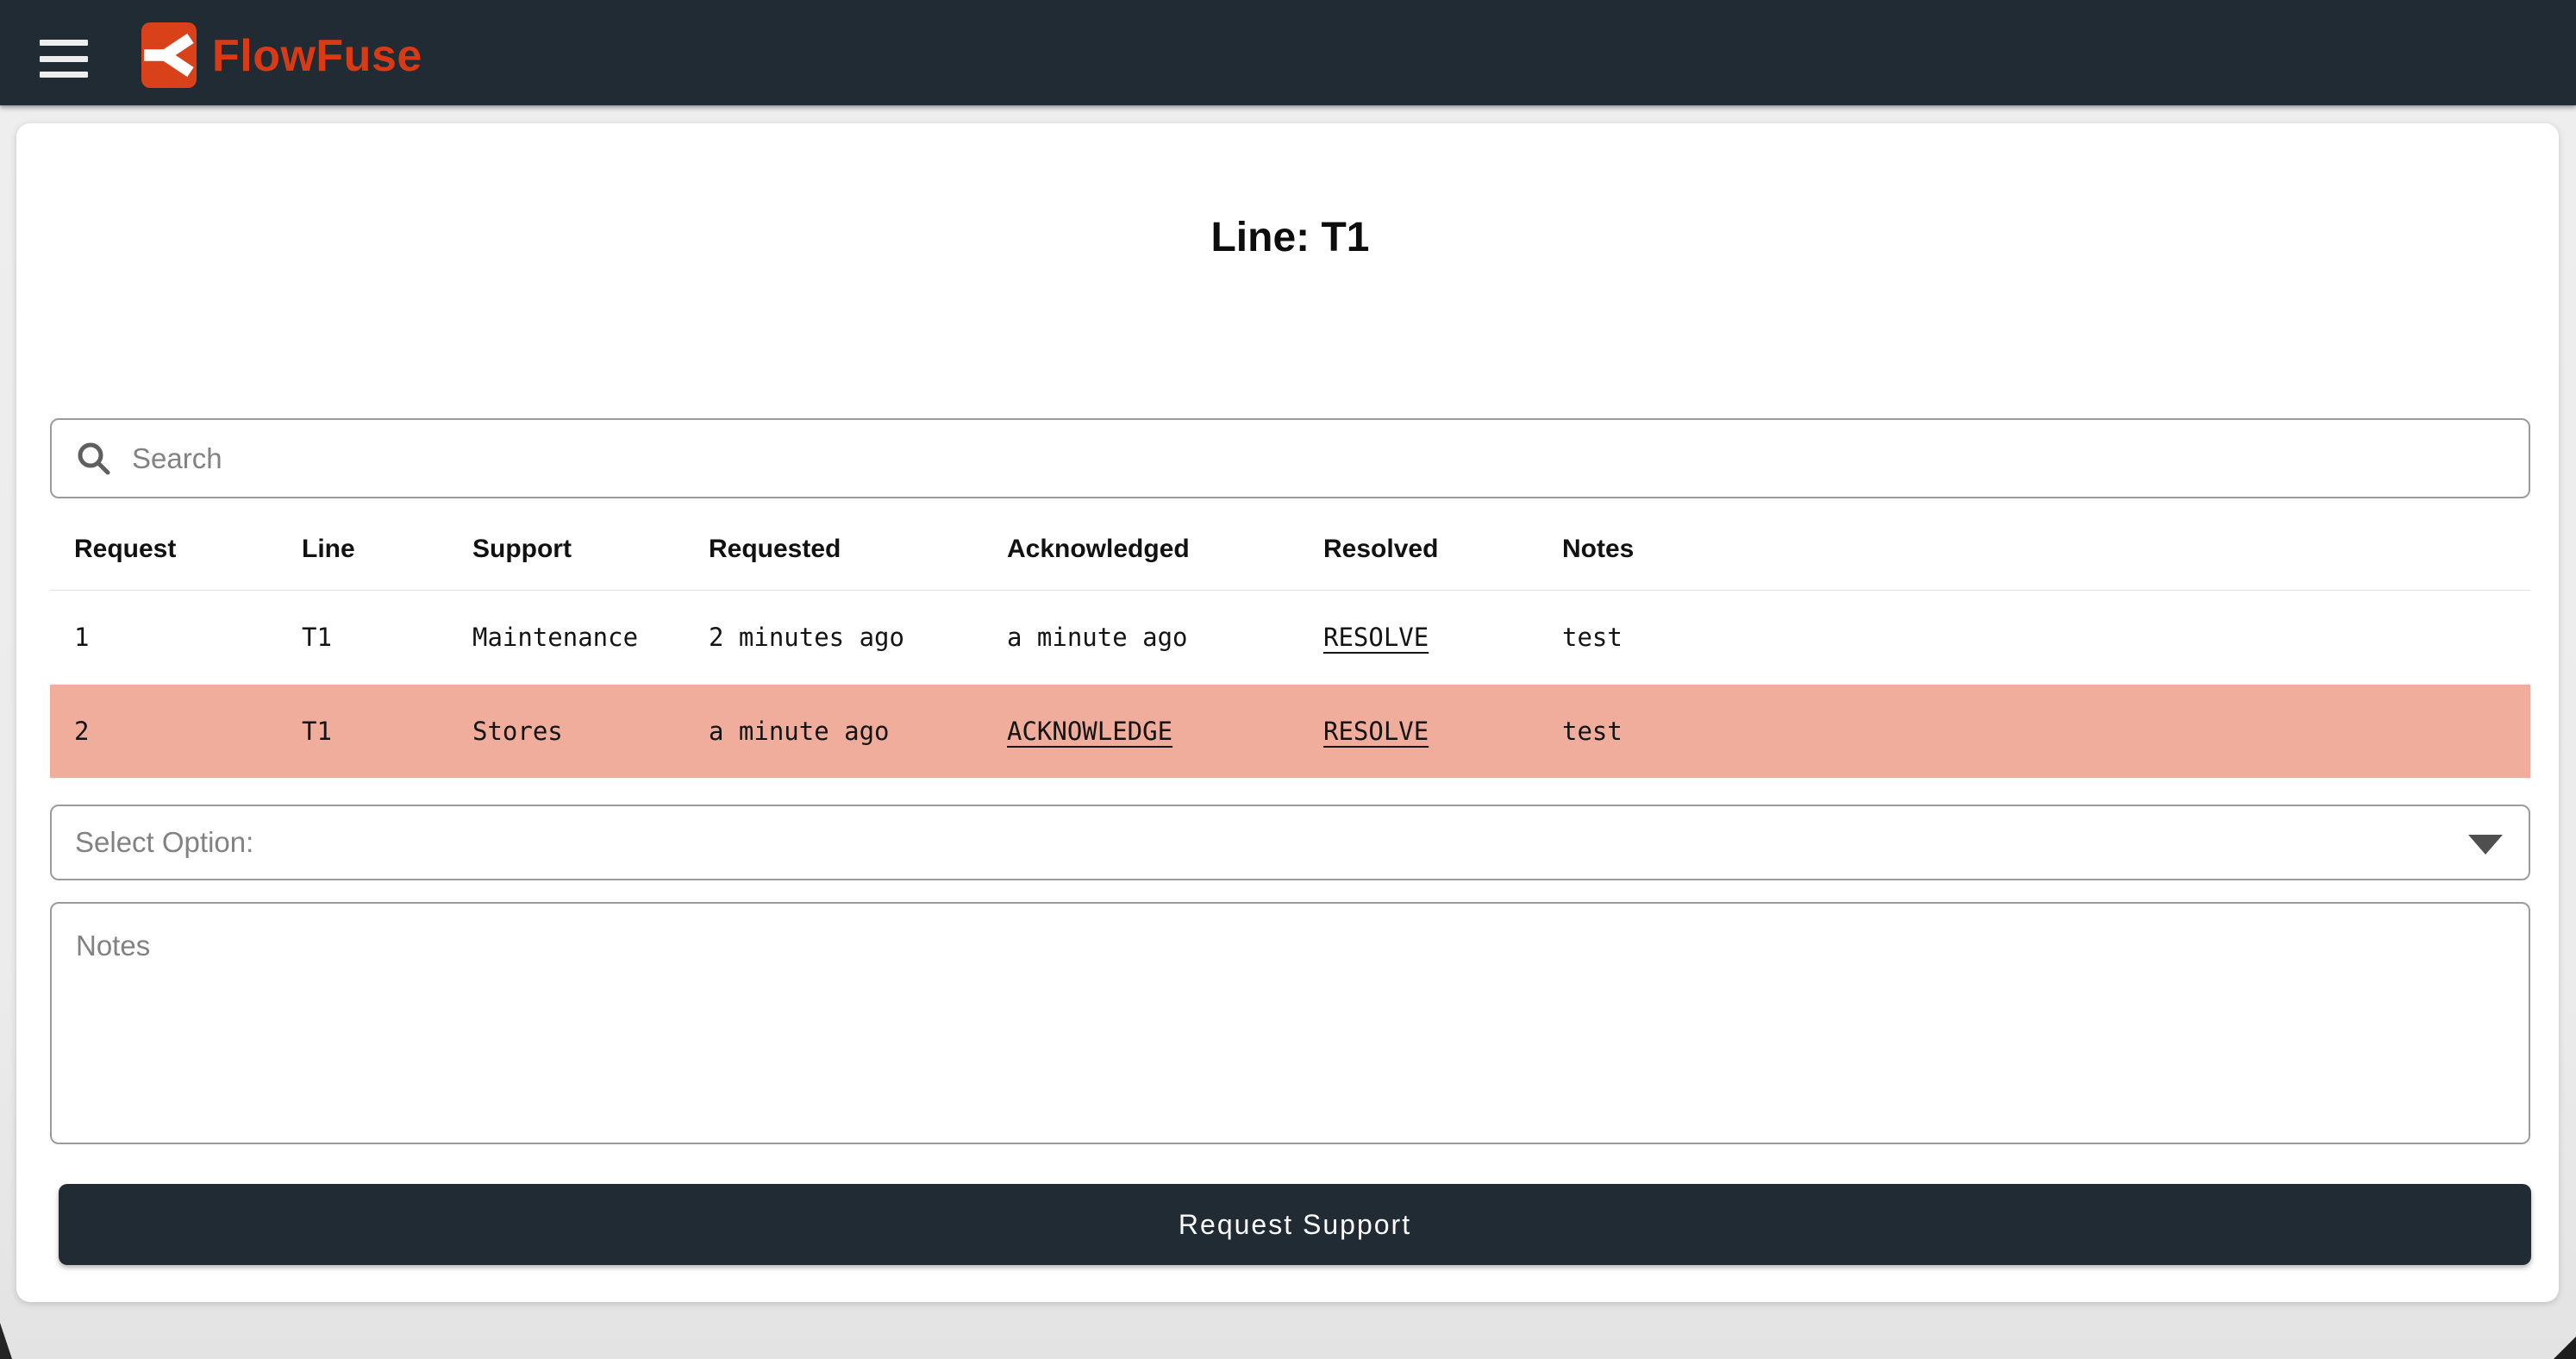 This screenshot has height=1359, width=2576. Describe the element at coordinates (317, 56) in the screenshot. I see `brand-name: FlowFuse` at that location.